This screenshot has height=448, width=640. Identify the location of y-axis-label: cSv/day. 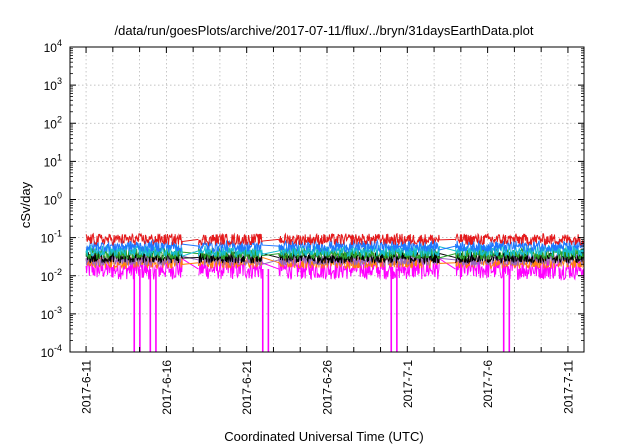
(25, 204).